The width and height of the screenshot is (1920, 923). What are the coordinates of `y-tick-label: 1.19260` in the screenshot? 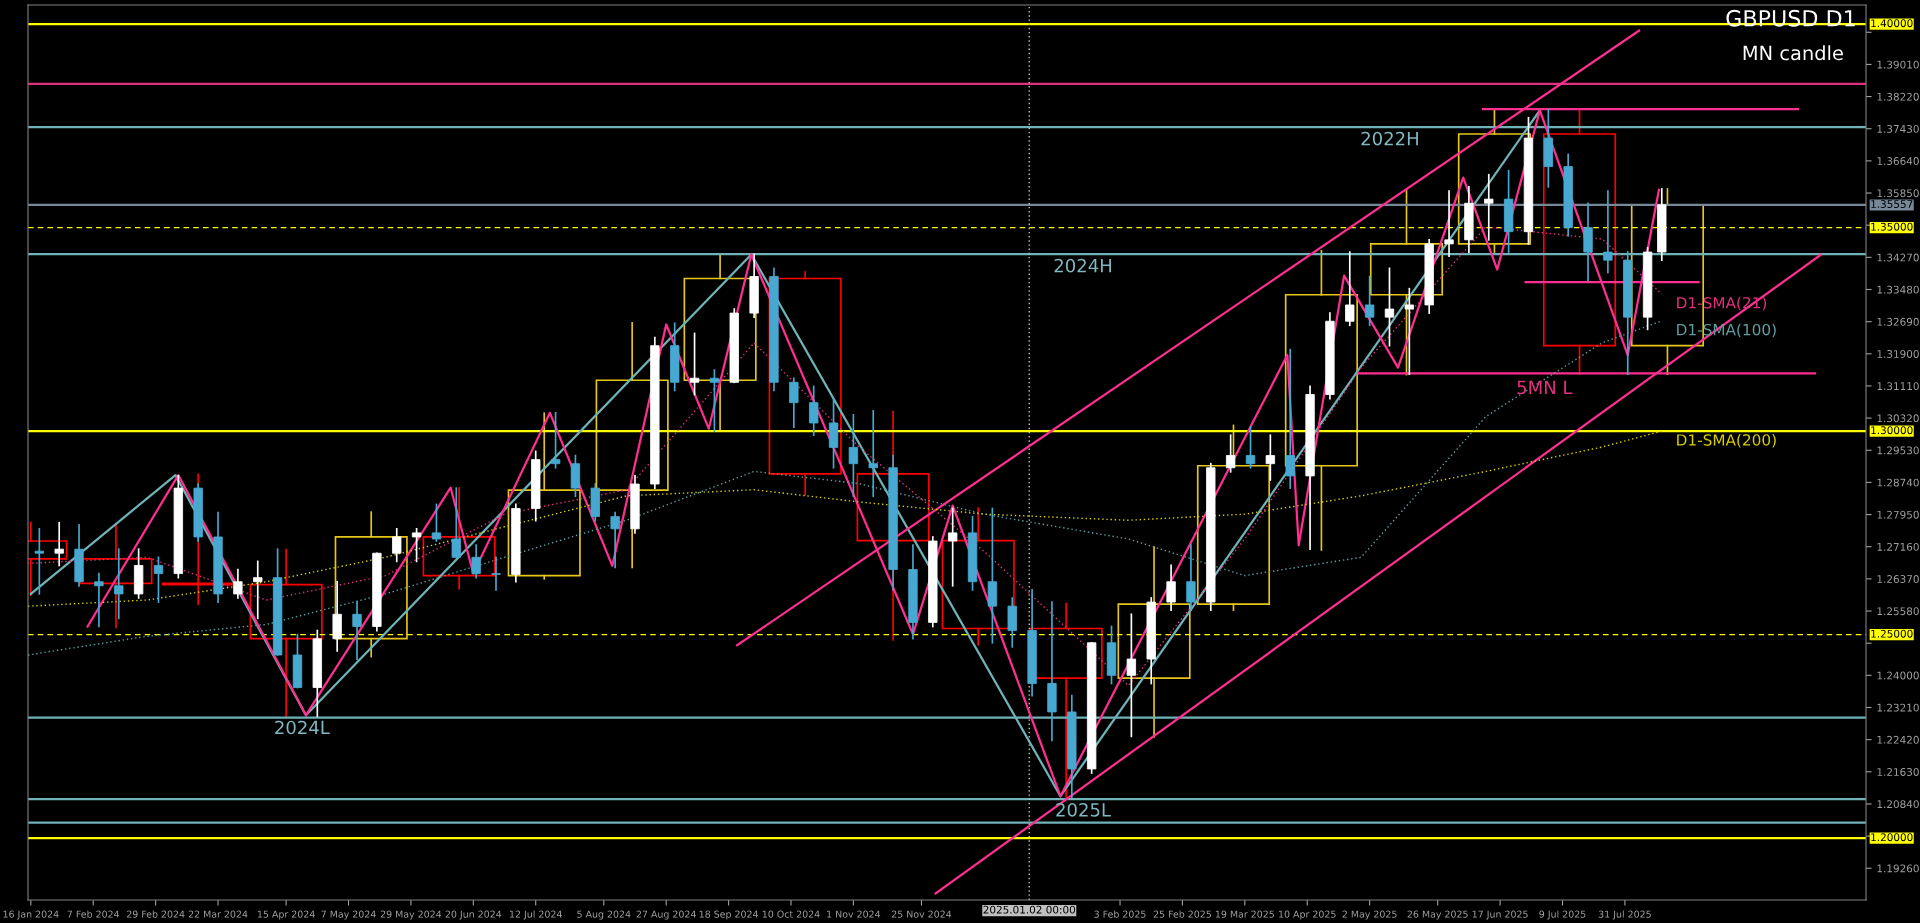 It's located at (1898, 868).